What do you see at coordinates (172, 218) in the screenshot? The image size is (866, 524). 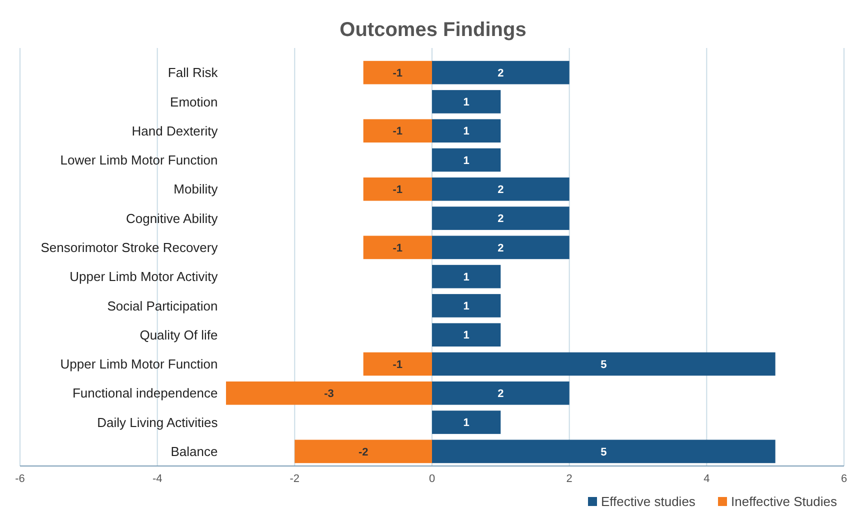 I see `y-tick-label: Cognitive Ability` at bounding box center [172, 218].